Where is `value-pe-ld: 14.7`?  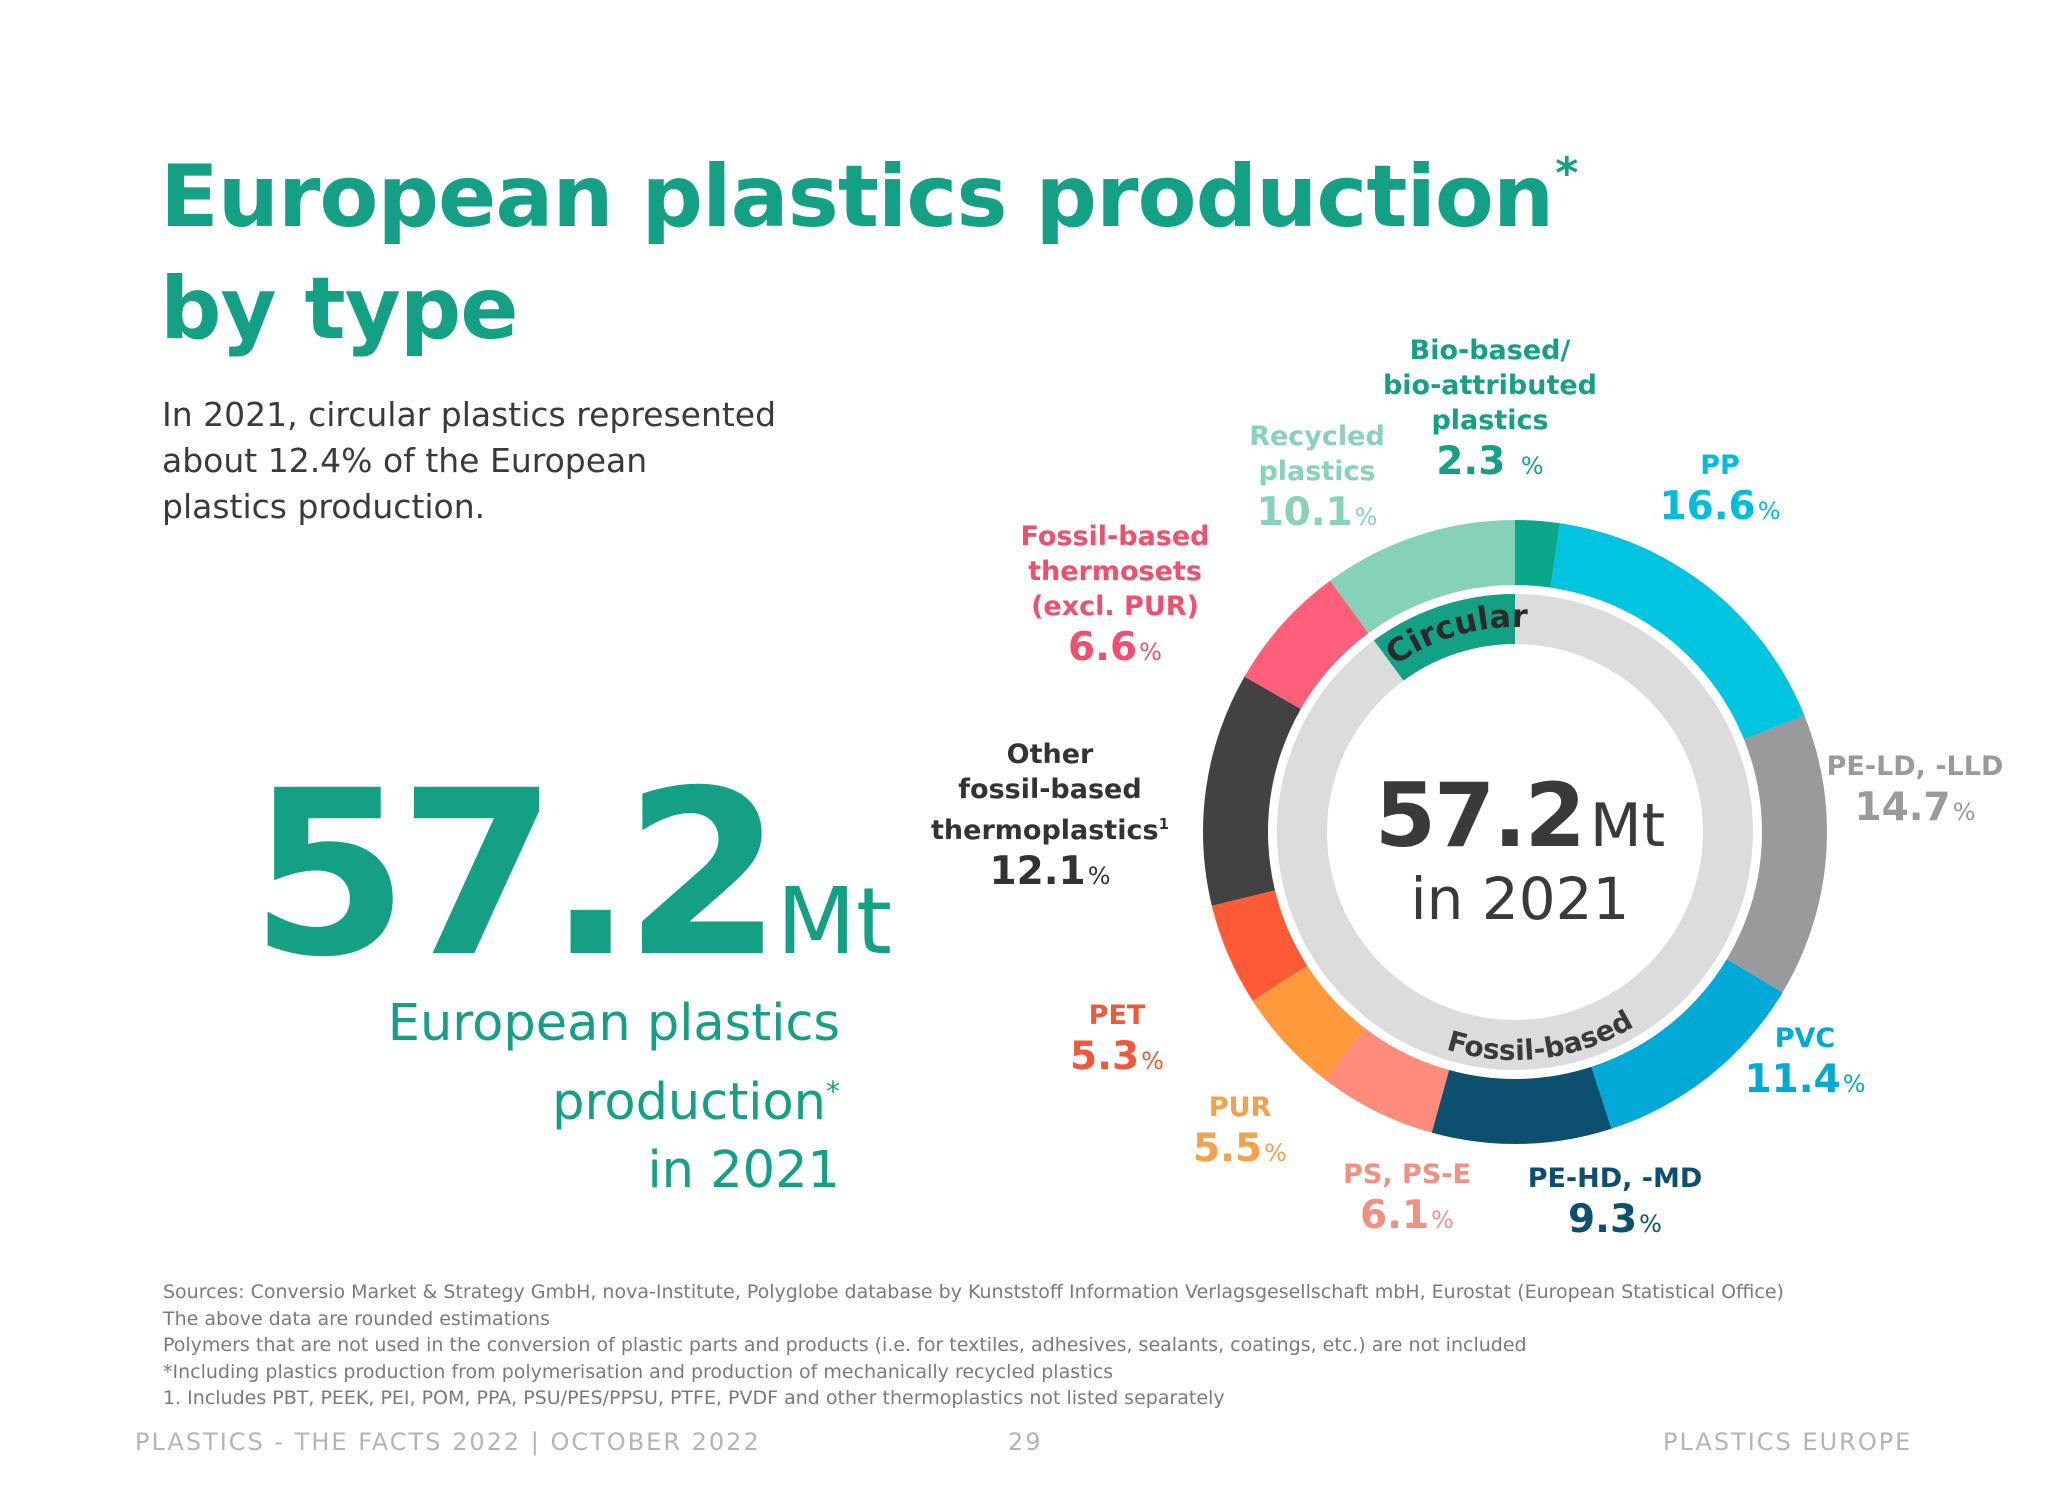
value-pe-ld: 14.7 is located at coordinates (1902, 807).